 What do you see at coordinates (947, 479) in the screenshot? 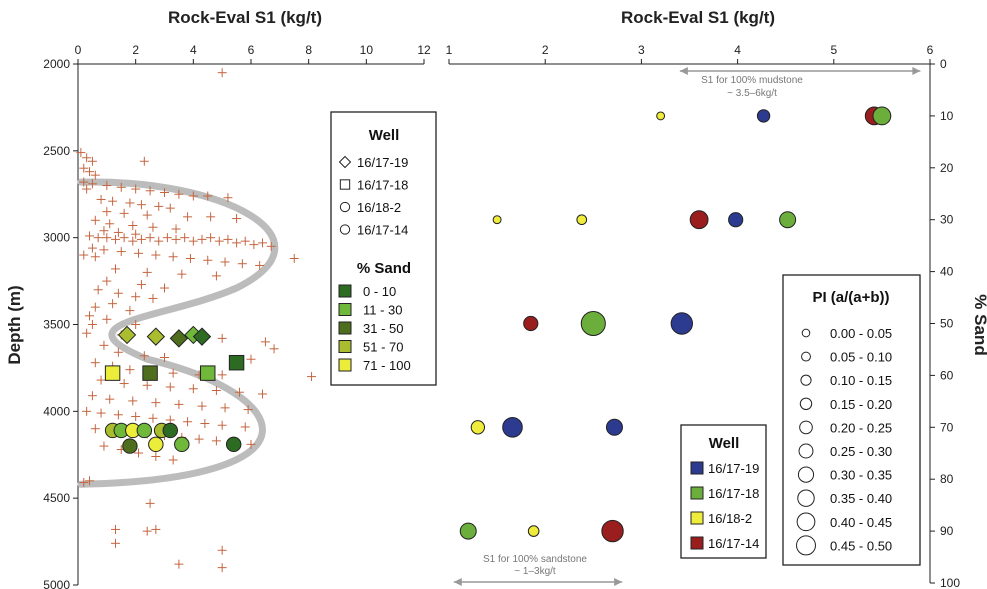
I see `right-y-tick-label: 80` at bounding box center [947, 479].